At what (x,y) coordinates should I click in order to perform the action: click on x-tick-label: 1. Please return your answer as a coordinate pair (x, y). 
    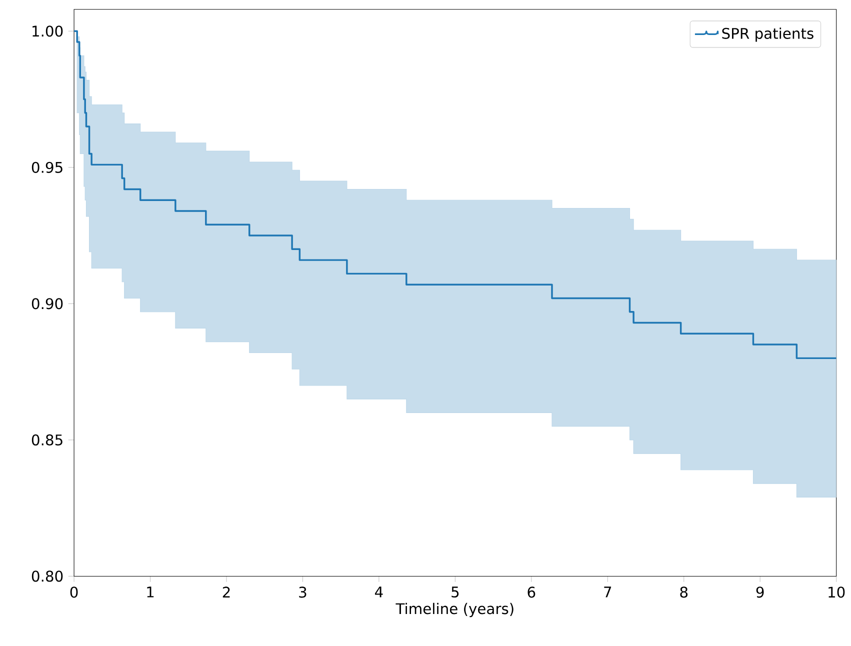
    Looking at the image, I should click on (150, 592).